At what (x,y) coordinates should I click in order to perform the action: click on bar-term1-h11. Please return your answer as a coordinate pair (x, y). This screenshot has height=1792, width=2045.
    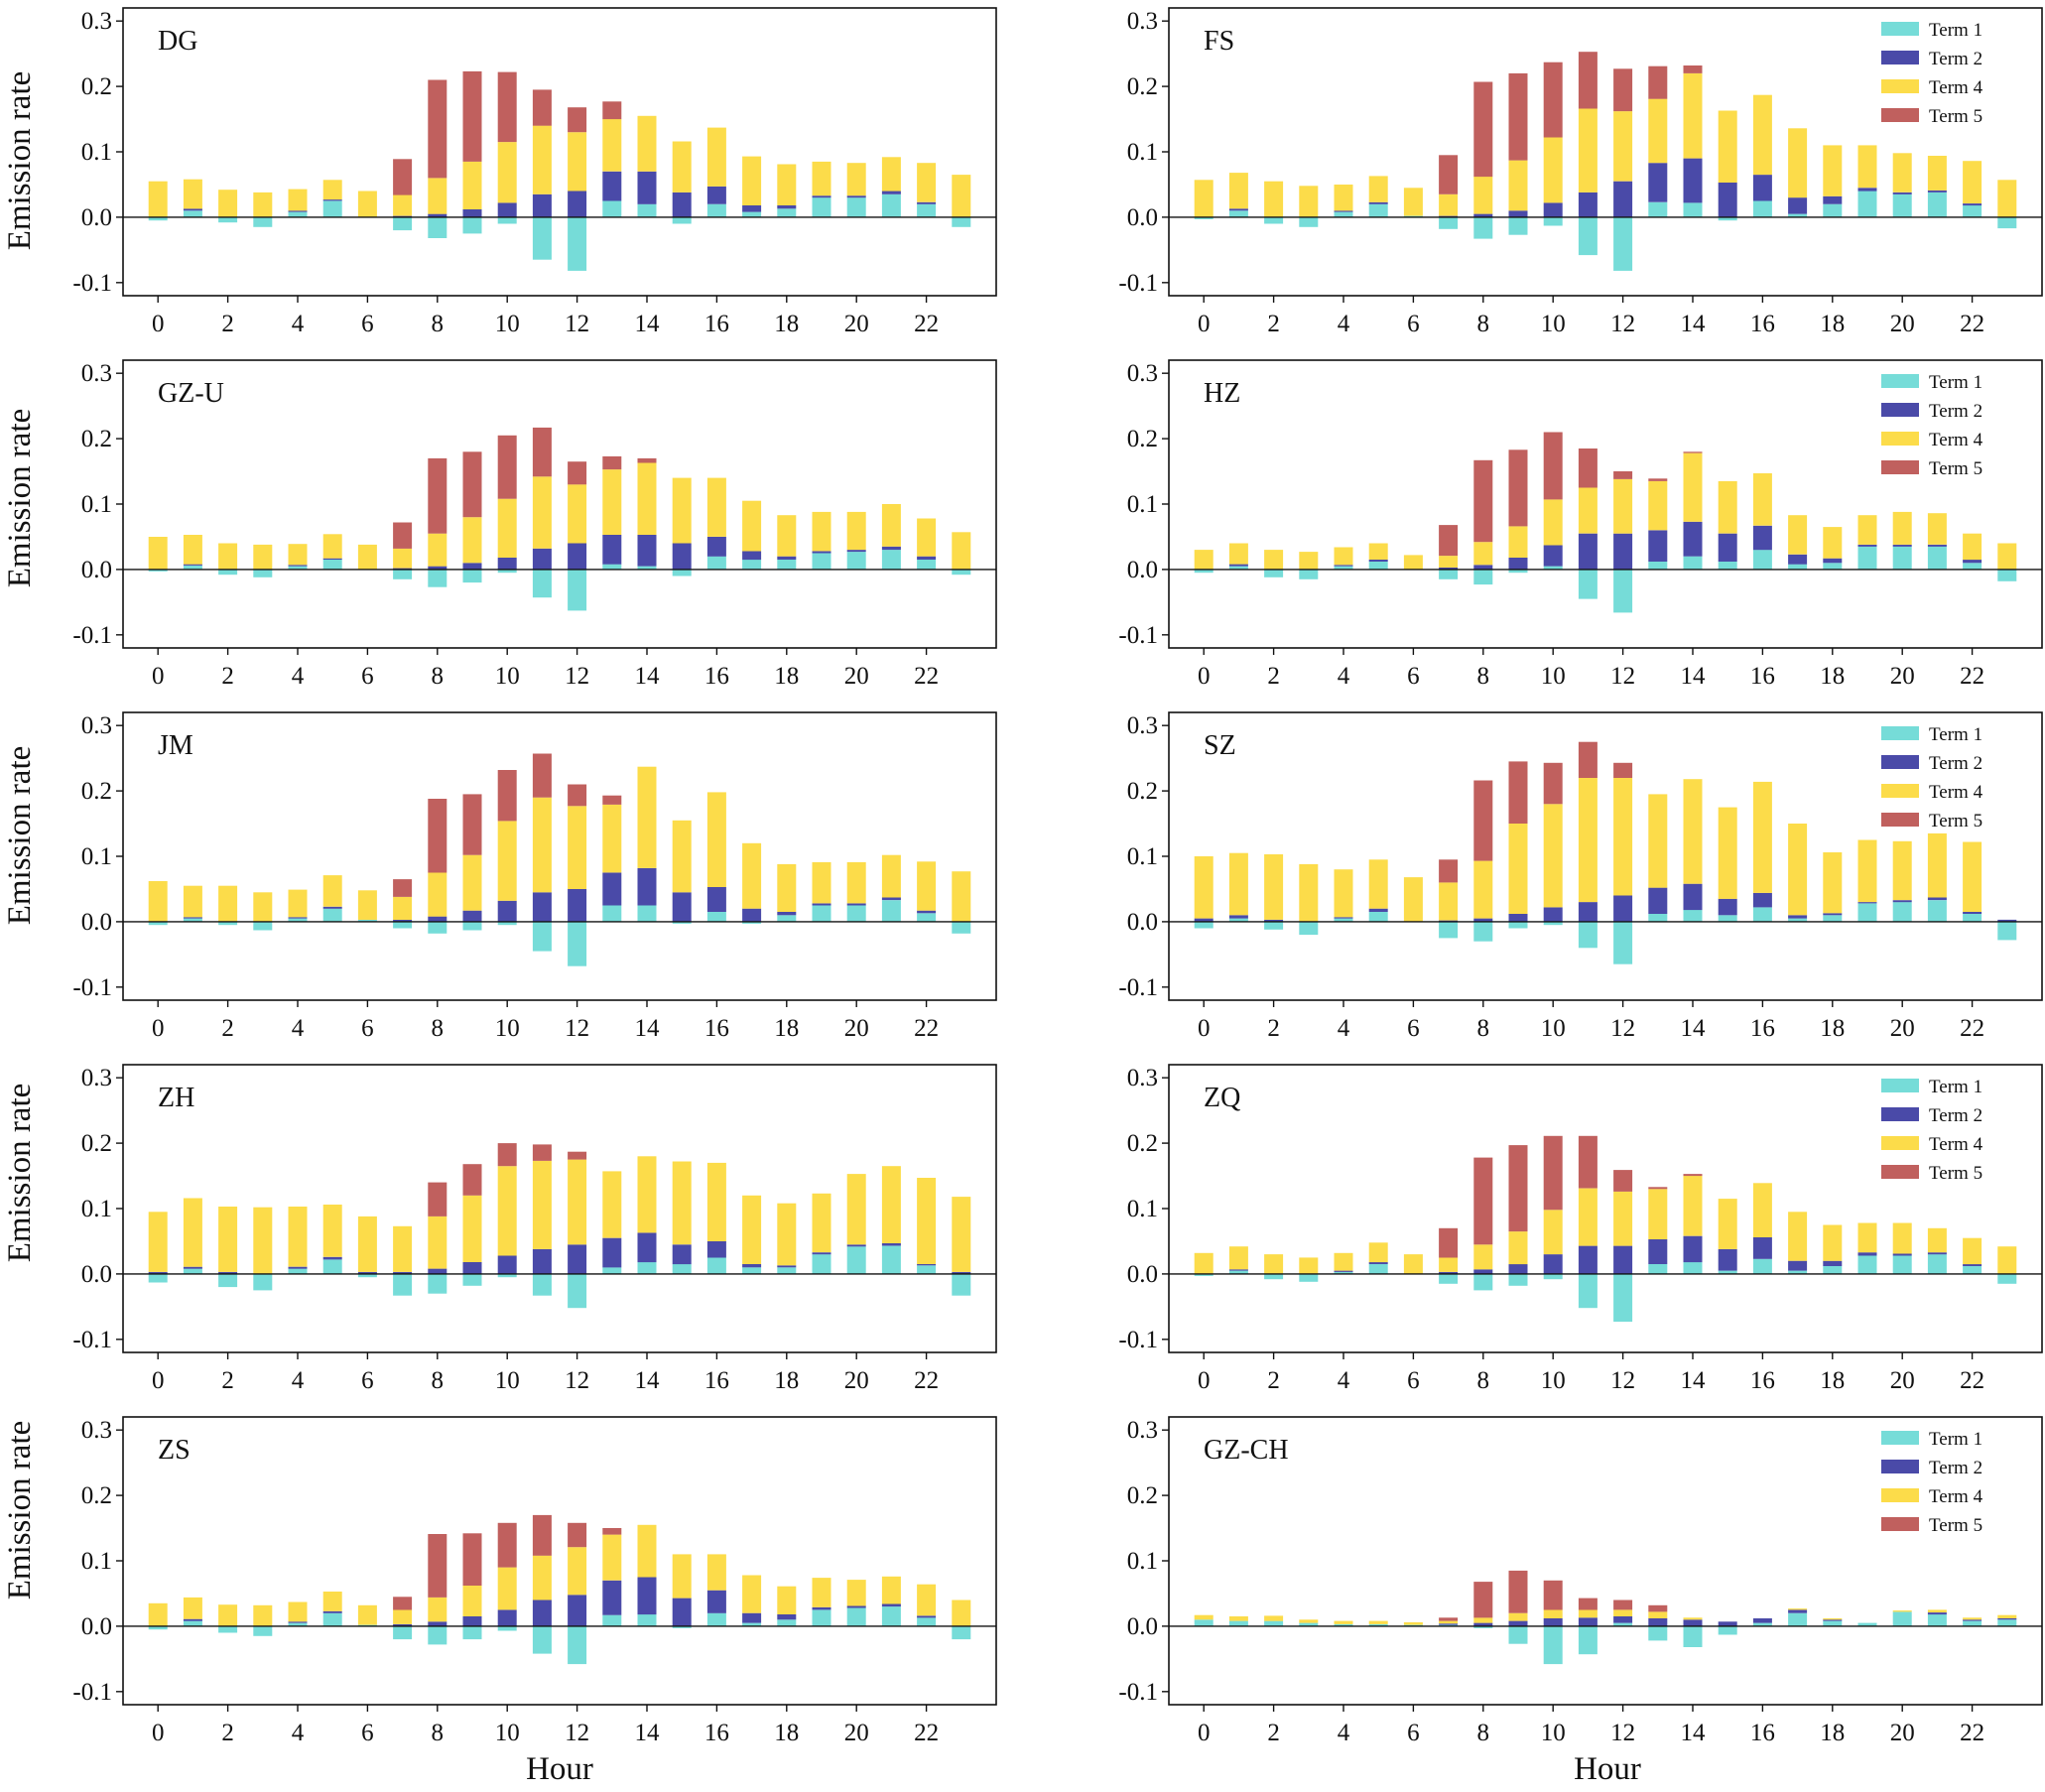
    Looking at the image, I should click on (1588, 584).